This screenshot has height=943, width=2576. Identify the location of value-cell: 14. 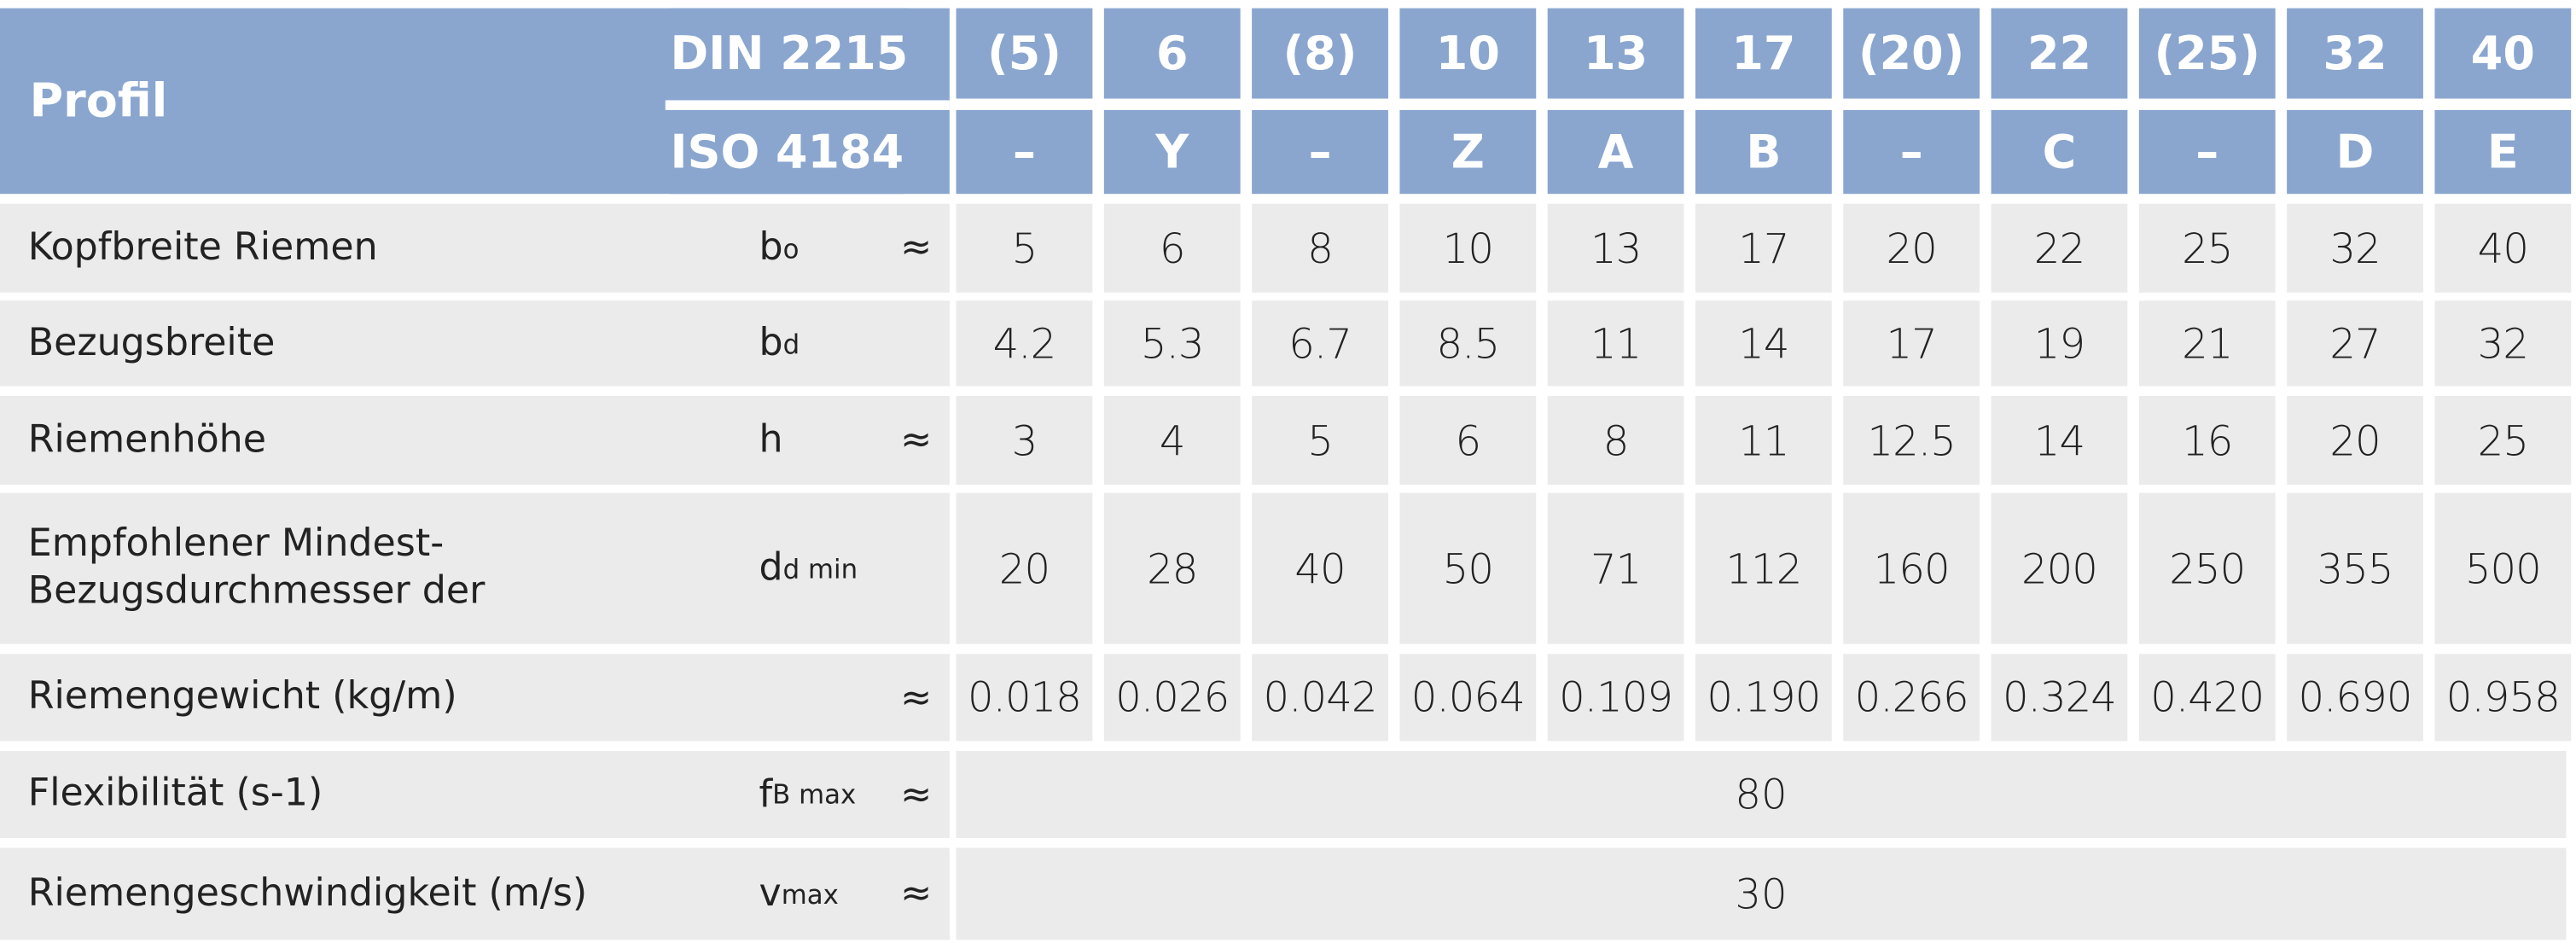
(2059, 440).